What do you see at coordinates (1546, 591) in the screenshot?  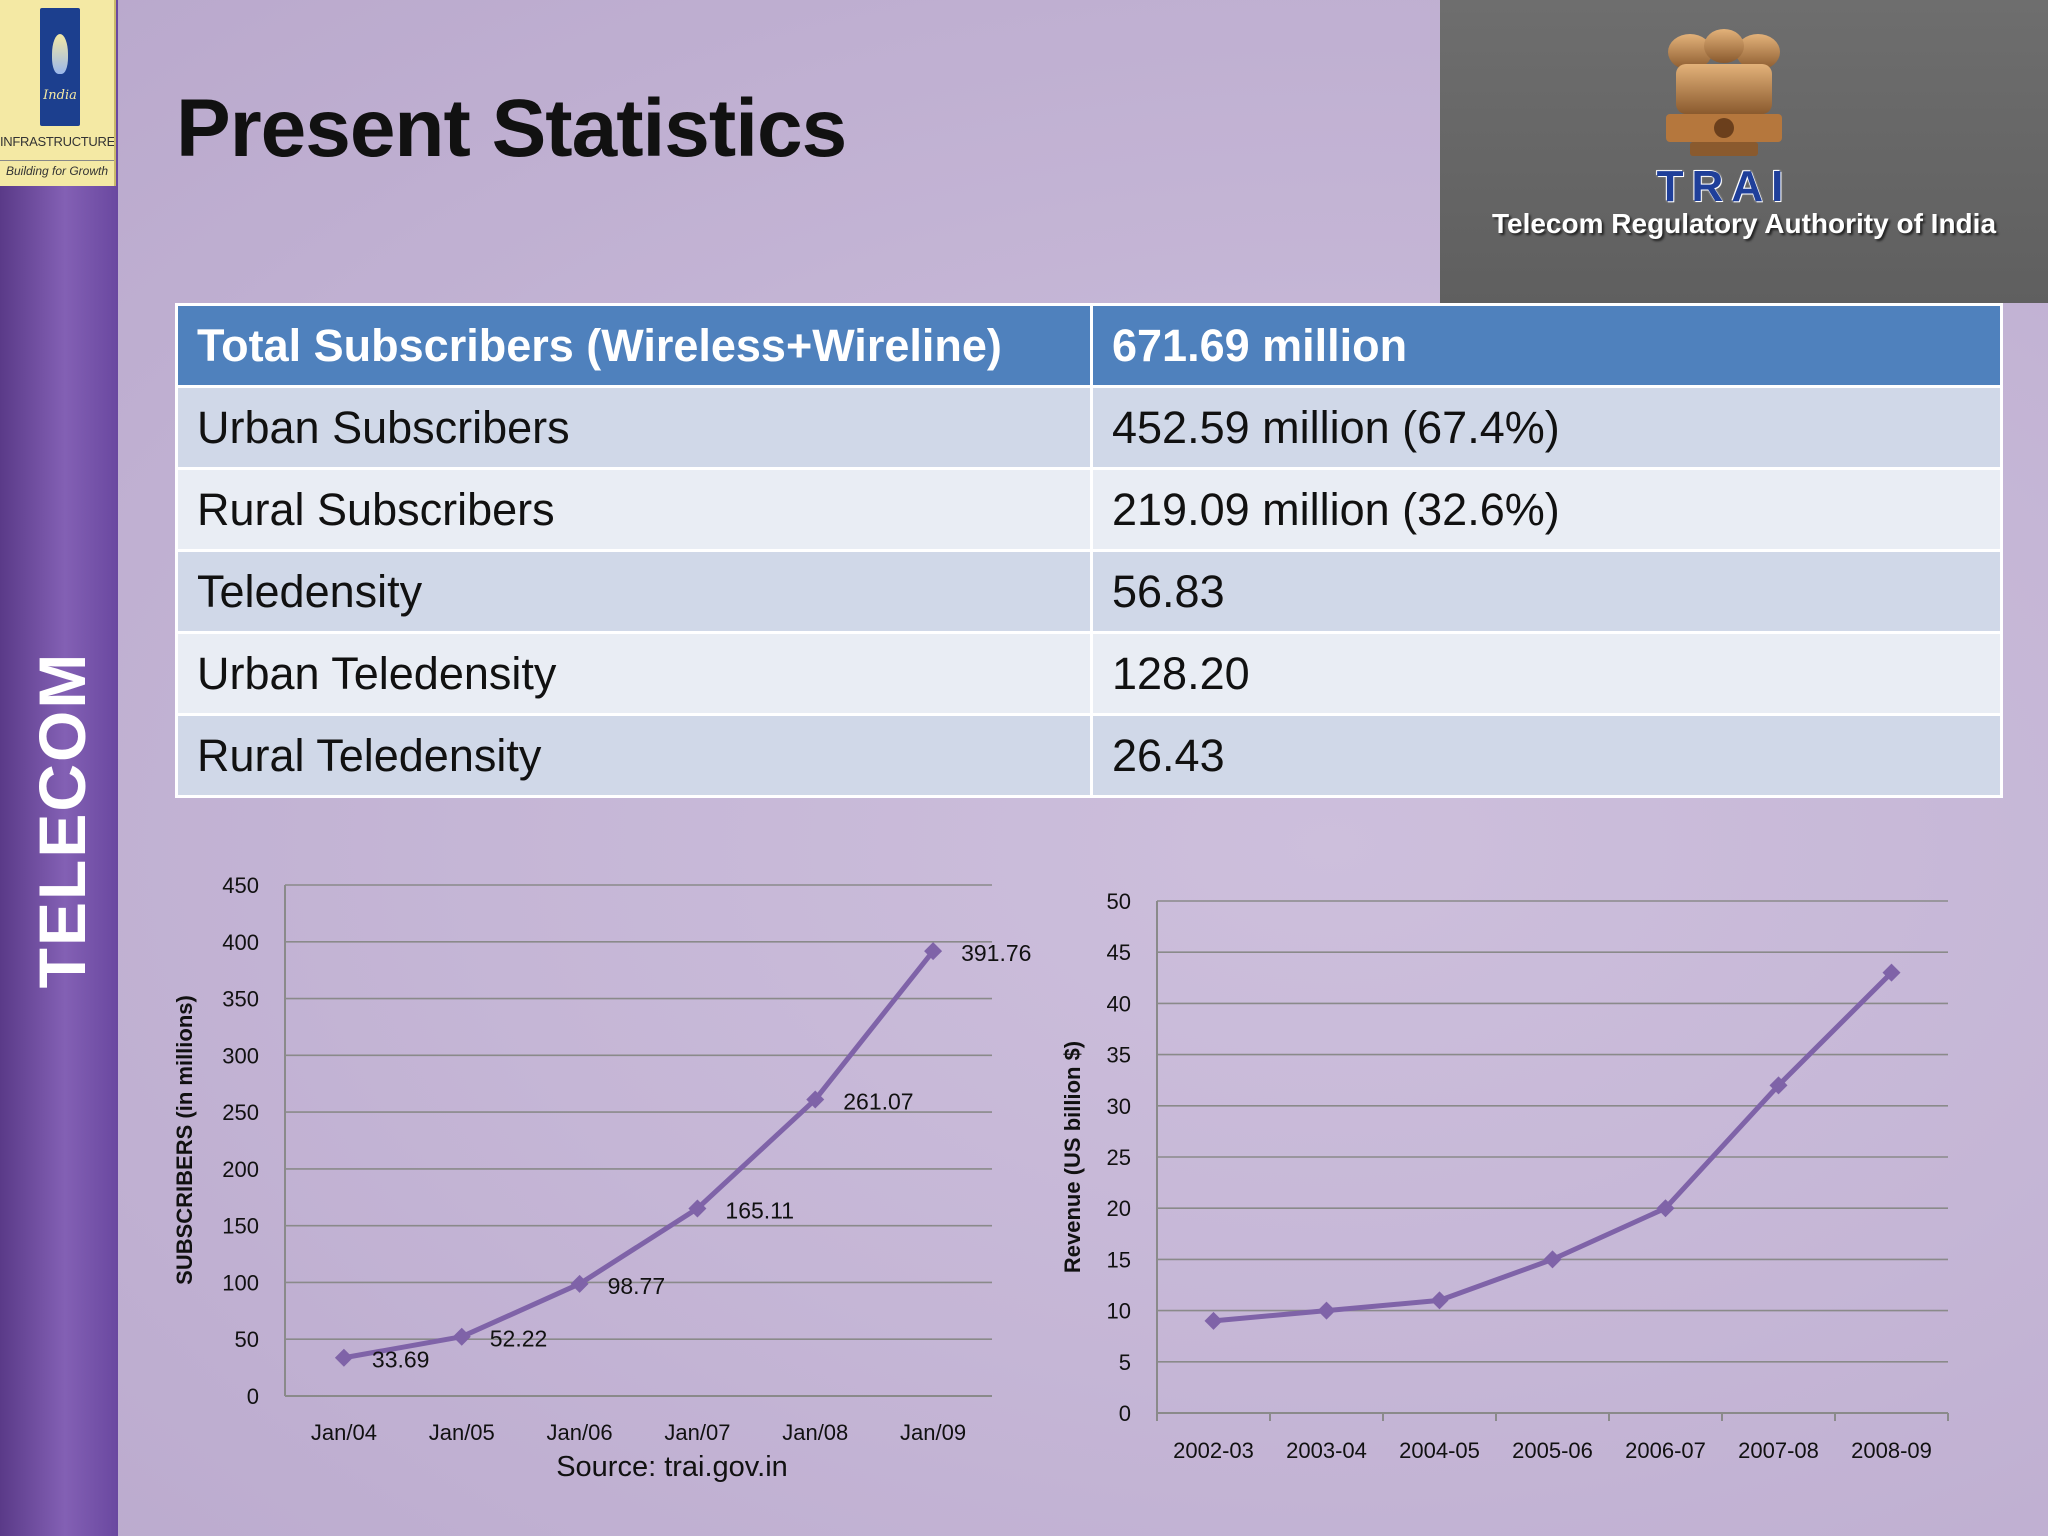 I see `table-cell-value: 56.83` at bounding box center [1546, 591].